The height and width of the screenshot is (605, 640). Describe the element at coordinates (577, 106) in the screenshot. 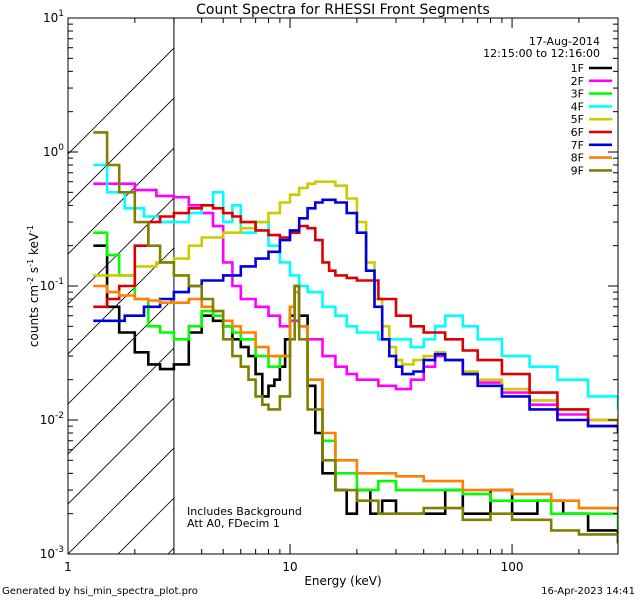

I see `legend-label-4f: 4F` at that location.